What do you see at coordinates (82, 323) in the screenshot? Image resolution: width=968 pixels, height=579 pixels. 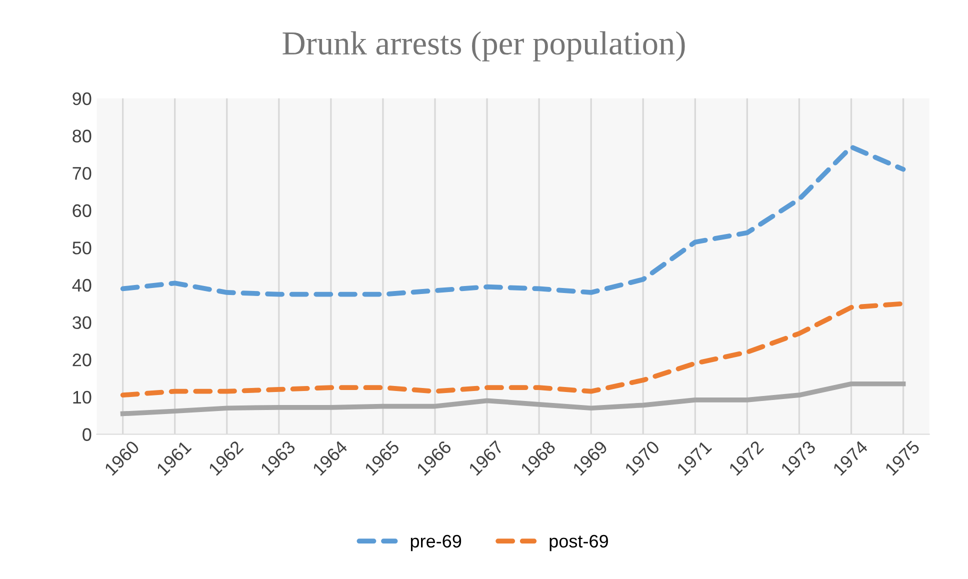 I see `y-tick-label: 30` at bounding box center [82, 323].